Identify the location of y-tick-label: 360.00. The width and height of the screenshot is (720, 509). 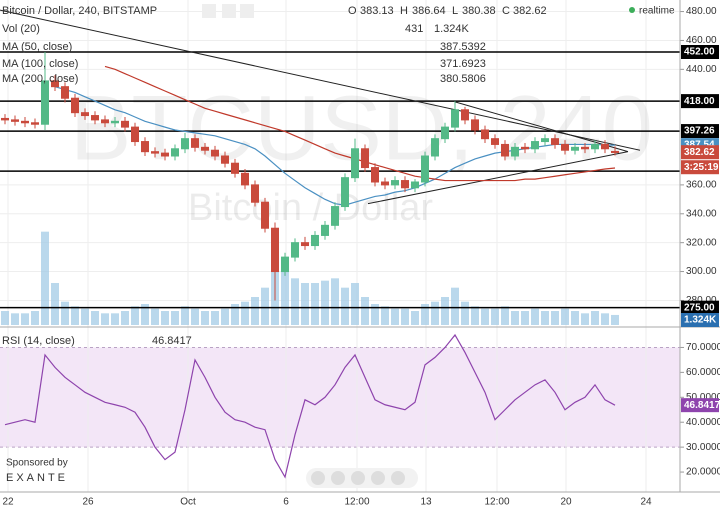
(701, 185).